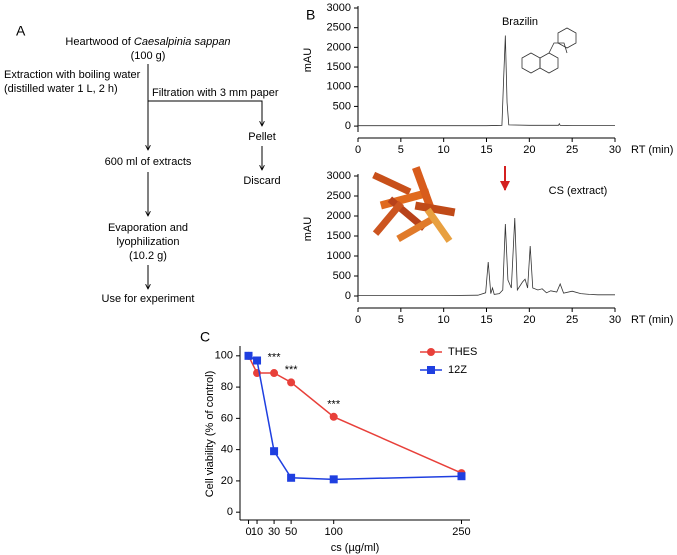 The height and width of the screenshot is (555, 677). What do you see at coordinates (148, 228) in the screenshot?
I see `flow-node: Evaporation and` at bounding box center [148, 228].